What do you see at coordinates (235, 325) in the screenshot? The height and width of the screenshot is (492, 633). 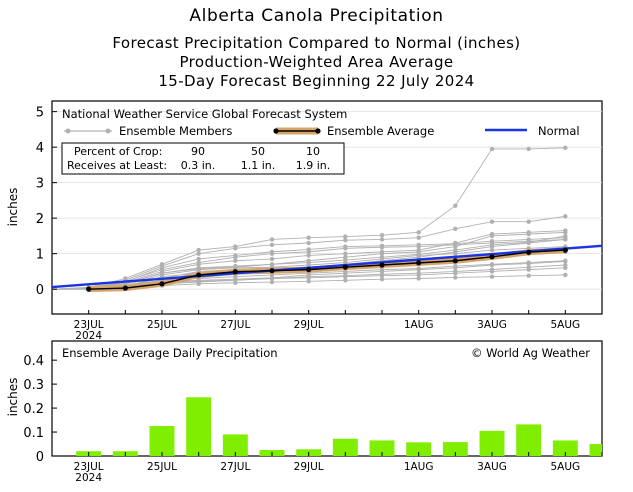 I see `top-x-tick-label: 27JUL` at bounding box center [235, 325].